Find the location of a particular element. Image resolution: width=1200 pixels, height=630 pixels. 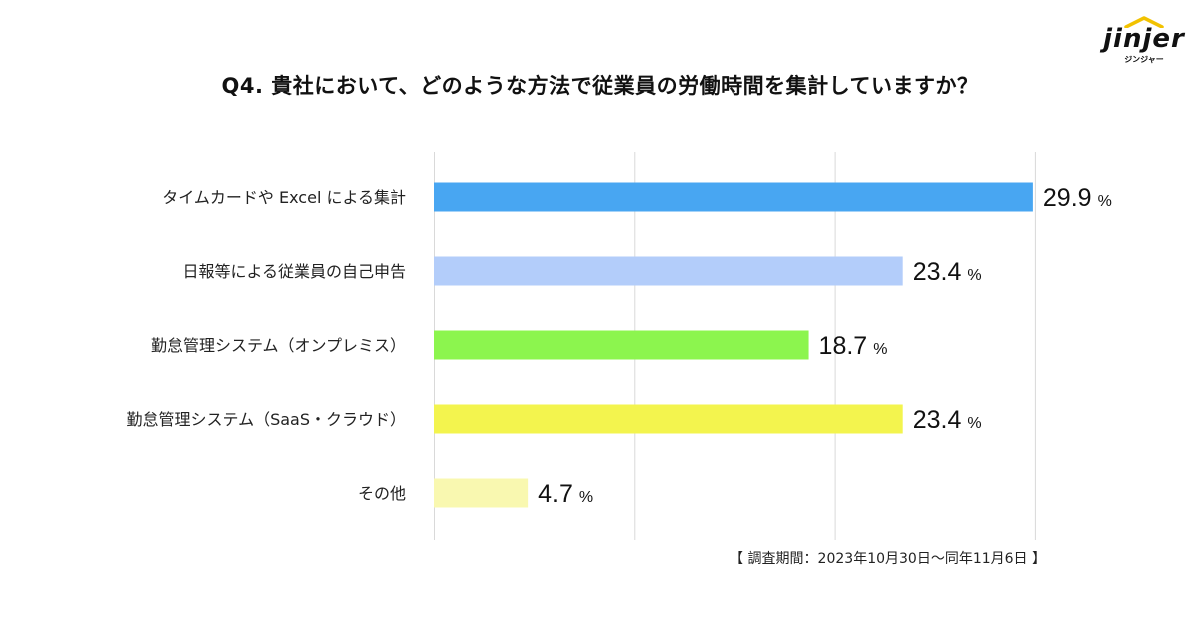

survey-period-note: 【 調査期間：2023年10月30日〜同年11月6日 】 is located at coordinates (887, 559).